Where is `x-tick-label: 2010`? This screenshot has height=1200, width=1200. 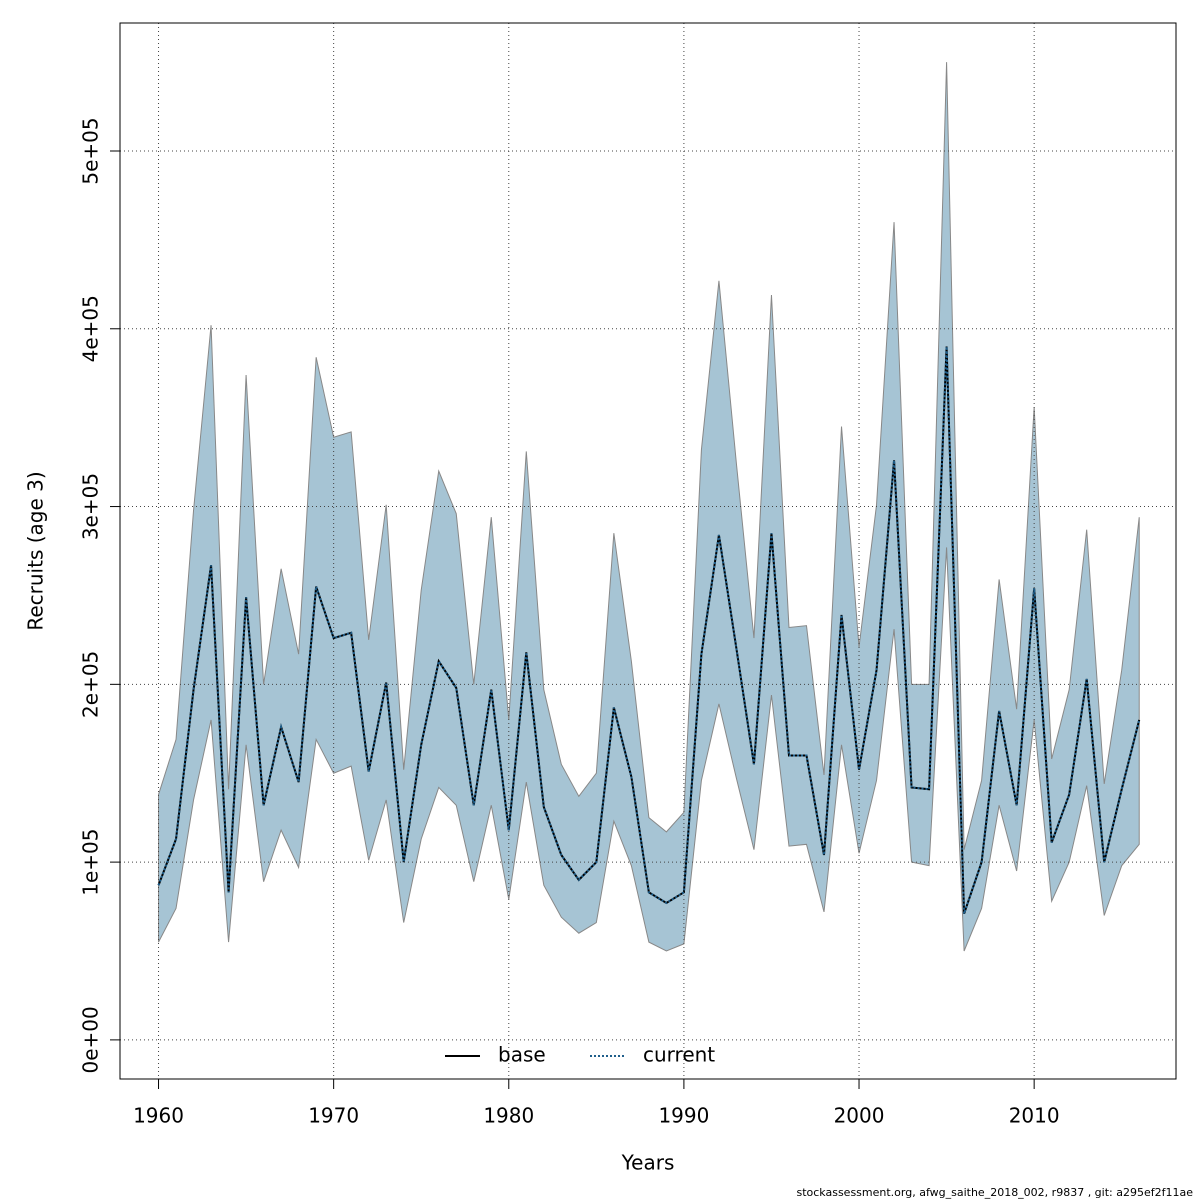 x-tick-label: 2010 is located at coordinates (1034, 1116).